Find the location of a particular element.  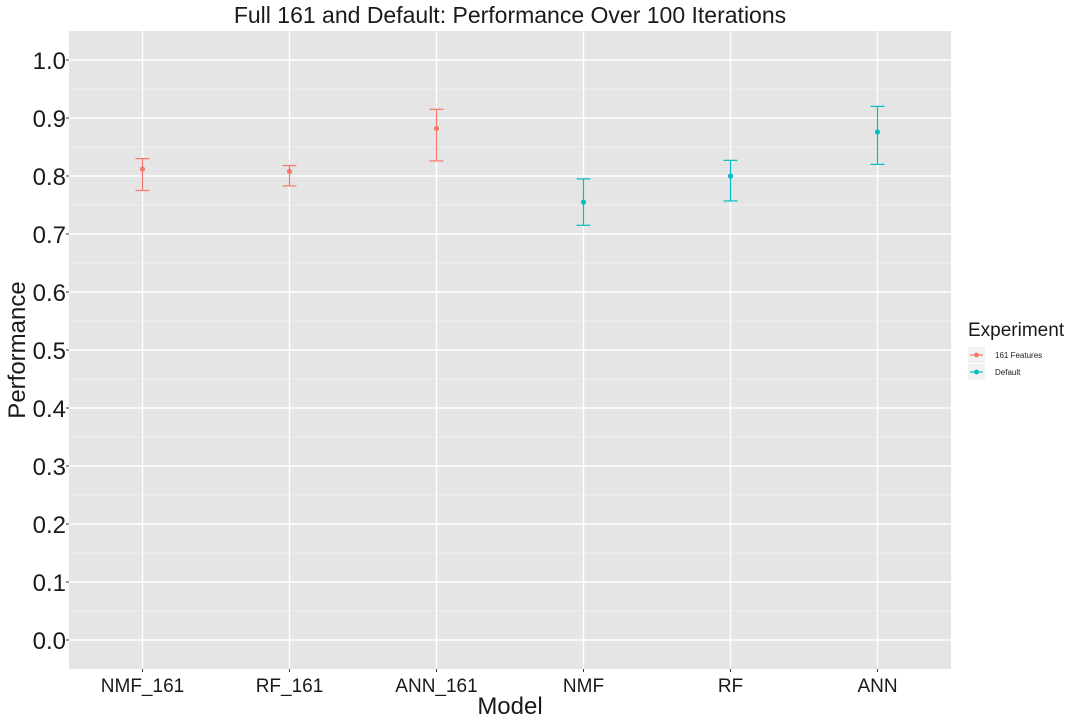

y-tick-label: 0.8 is located at coordinates (49, 177).